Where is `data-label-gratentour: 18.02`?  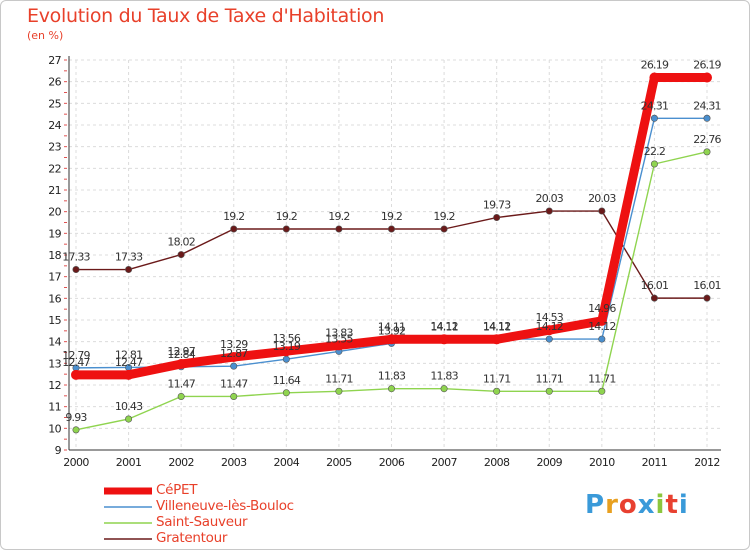 data-label-gratentour: 18.02 is located at coordinates (181, 242).